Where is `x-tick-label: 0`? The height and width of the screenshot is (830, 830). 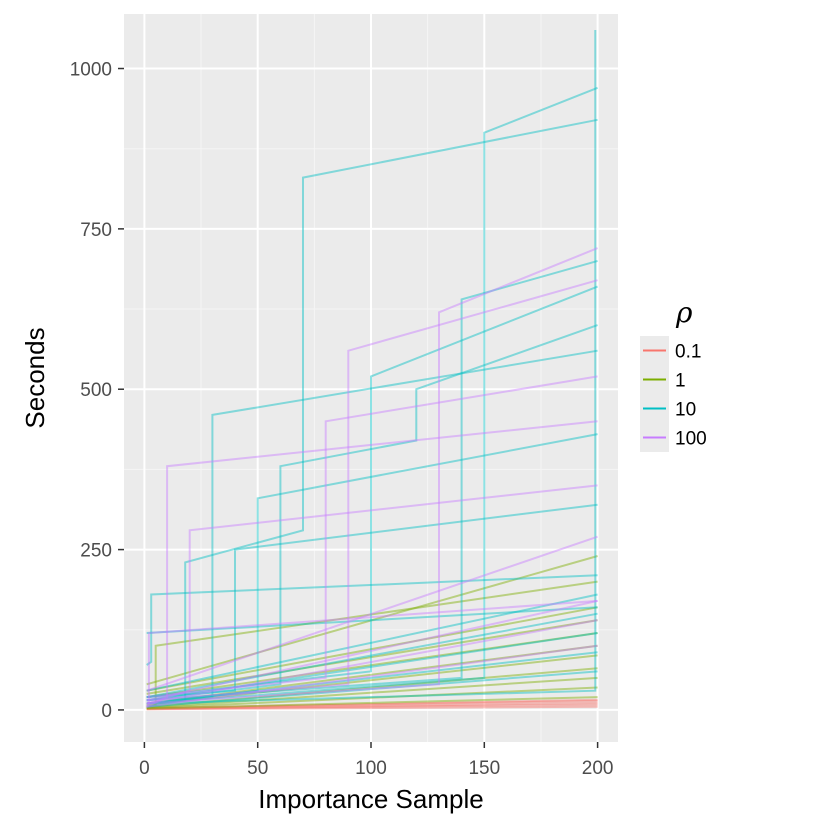 x-tick-label: 0 is located at coordinates (144, 768).